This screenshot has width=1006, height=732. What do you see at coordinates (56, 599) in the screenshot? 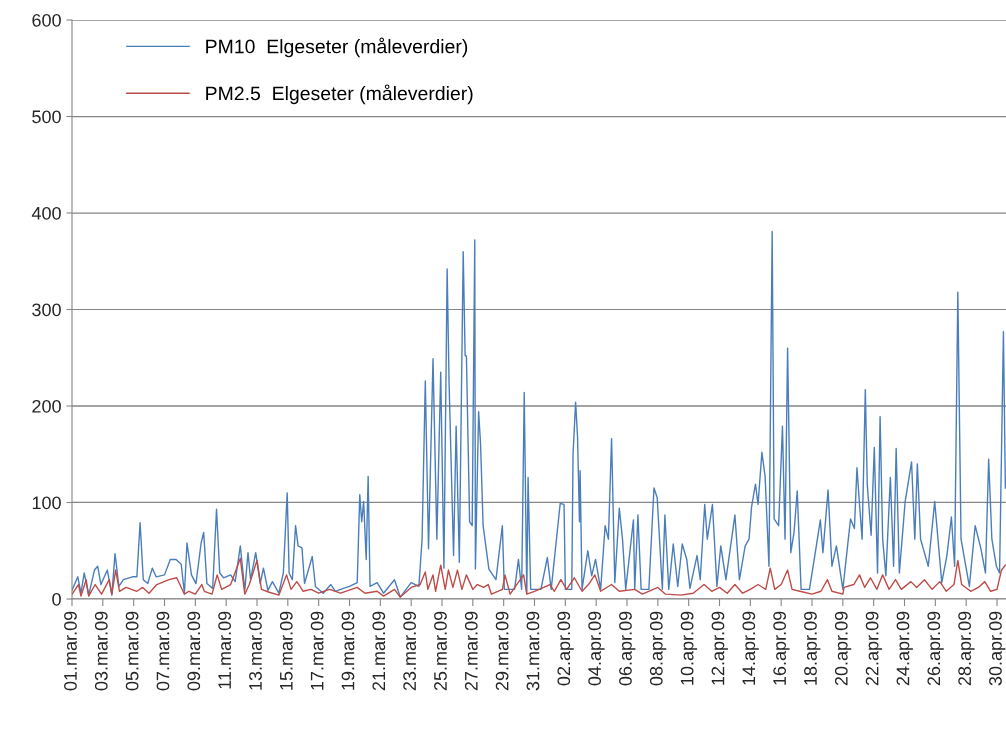
I see `y-tick-label: 0` at bounding box center [56, 599].